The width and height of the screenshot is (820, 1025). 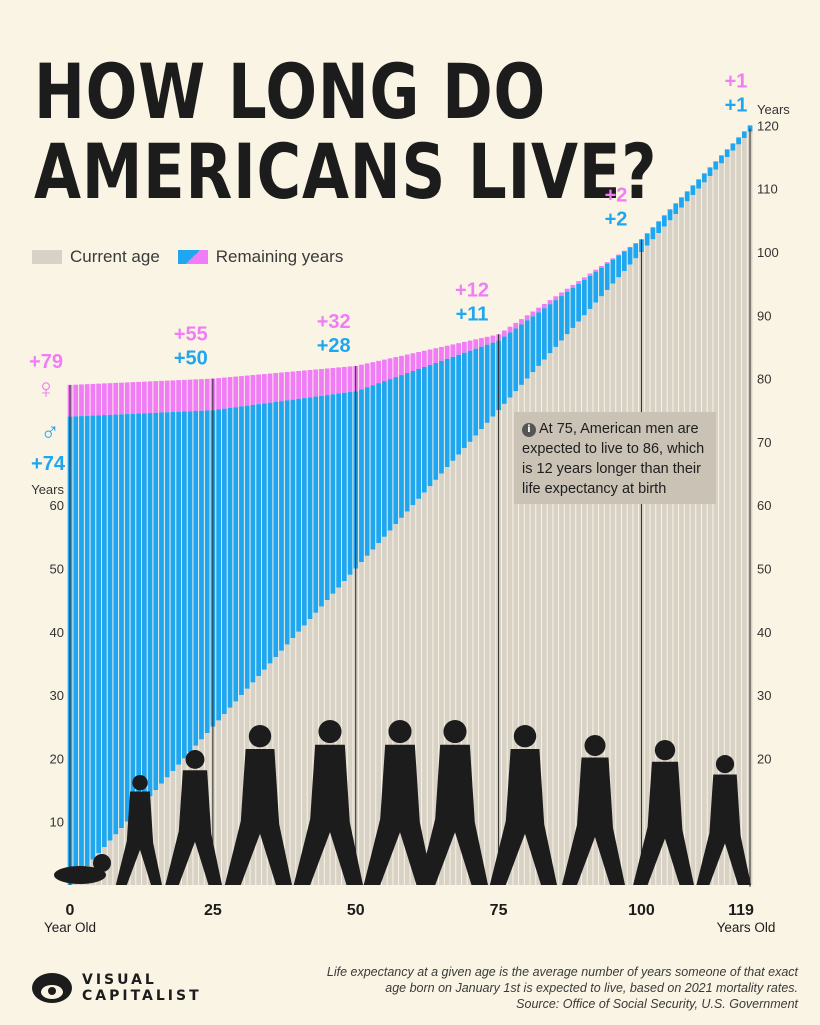 I want to click on male-remaining-label: +2, so click(x=616, y=219).